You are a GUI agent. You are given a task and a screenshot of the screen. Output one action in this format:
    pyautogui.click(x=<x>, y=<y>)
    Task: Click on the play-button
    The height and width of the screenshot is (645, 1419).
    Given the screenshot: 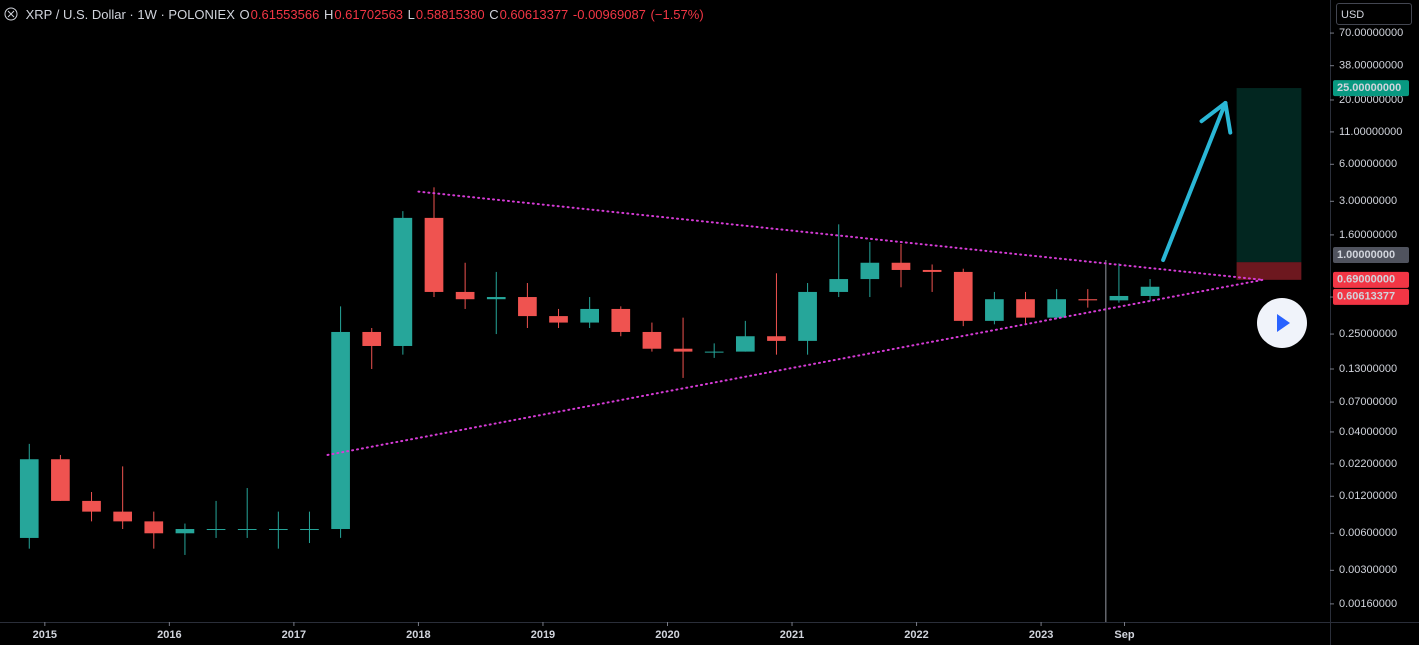 What is the action you would take?
    pyautogui.click(x=1282, y=323)
    